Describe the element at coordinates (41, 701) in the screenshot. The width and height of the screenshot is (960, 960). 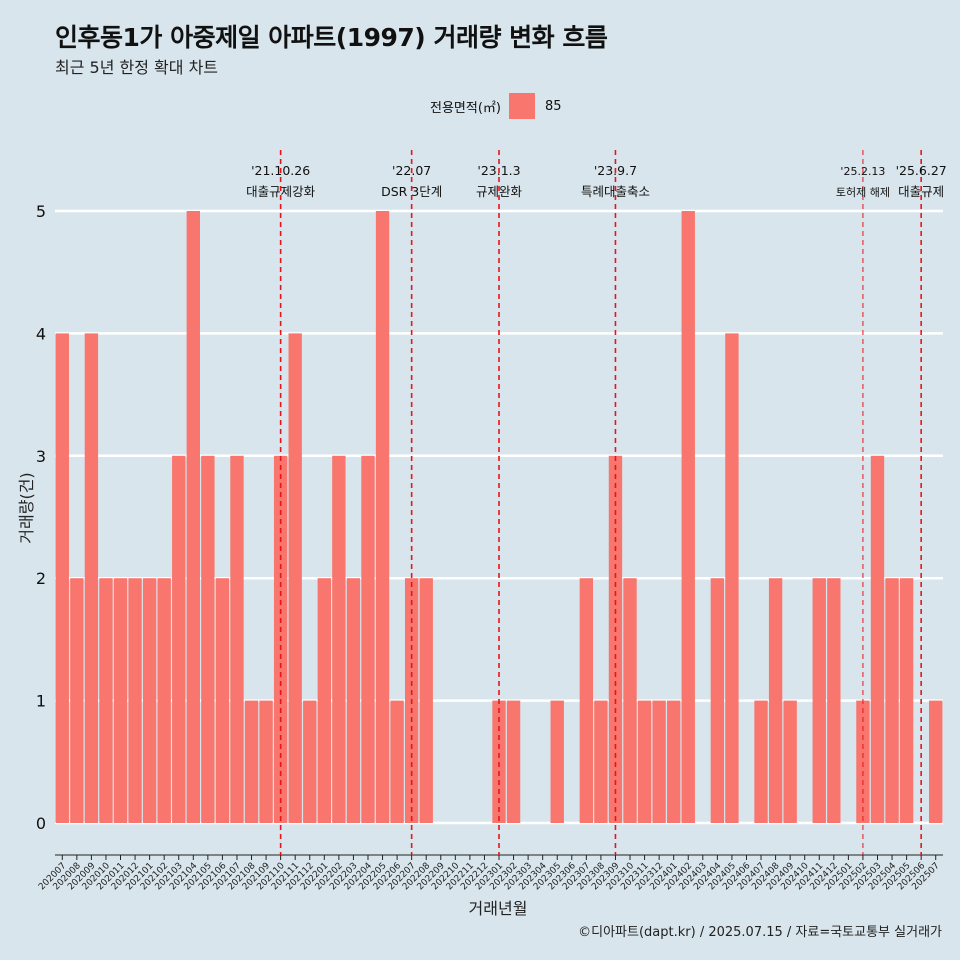
I see `y-tick-label: 1` at that location.